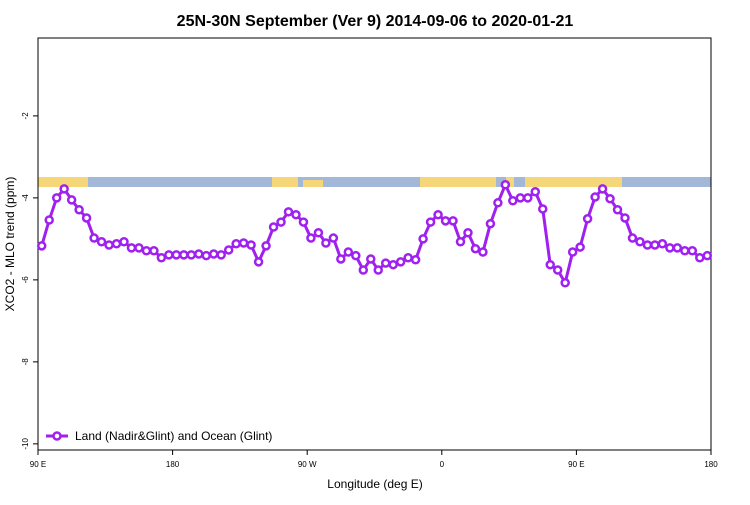 Image resolution: width=750 pixels, height=505 pixels. Describe the element at coordinates (25, 280) in the screenshot. I see `y-tick-label: -6` at that location.